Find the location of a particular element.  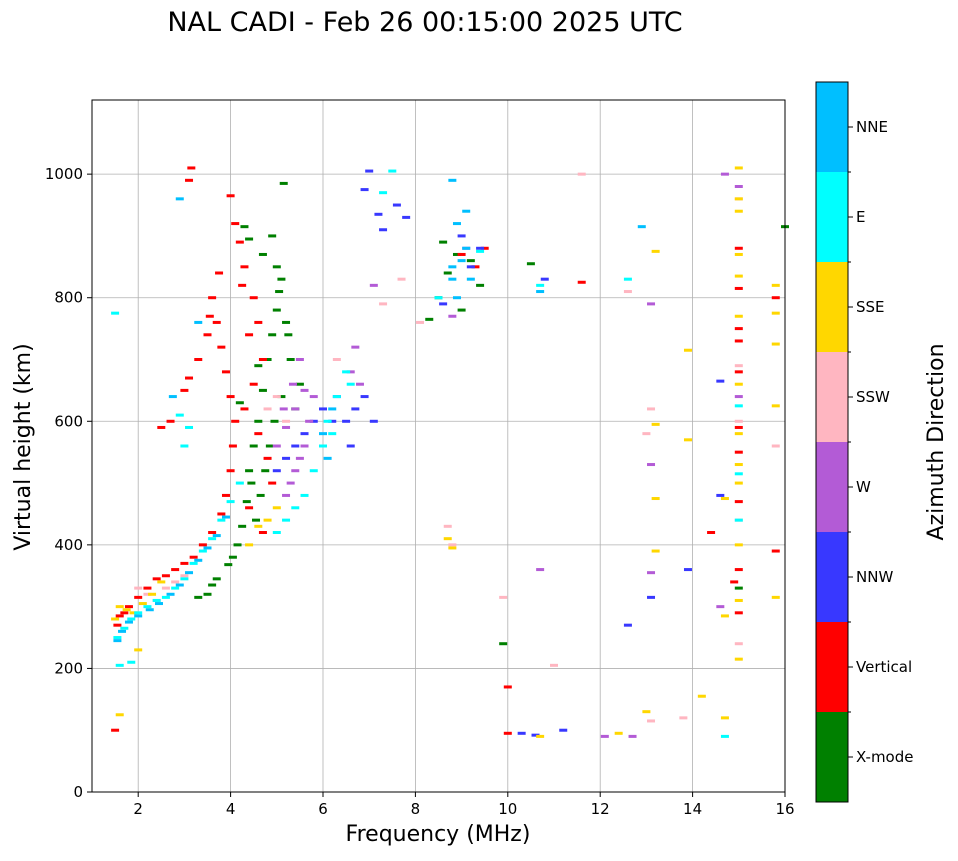

colorbar-tick-label: NNE is located at coordinates (872, 127).